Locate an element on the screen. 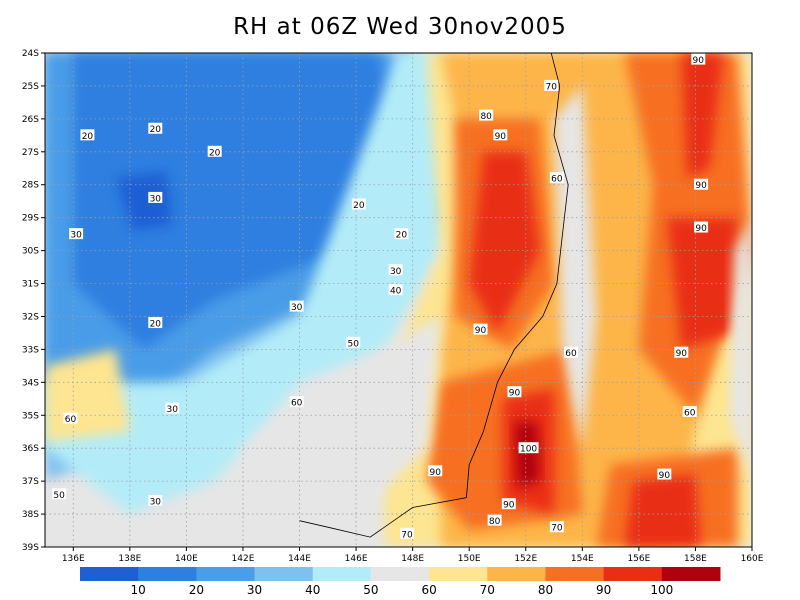 This screenshot has height=600, width=800. colorbar-label: 100 is located at coordinates (661, 590).